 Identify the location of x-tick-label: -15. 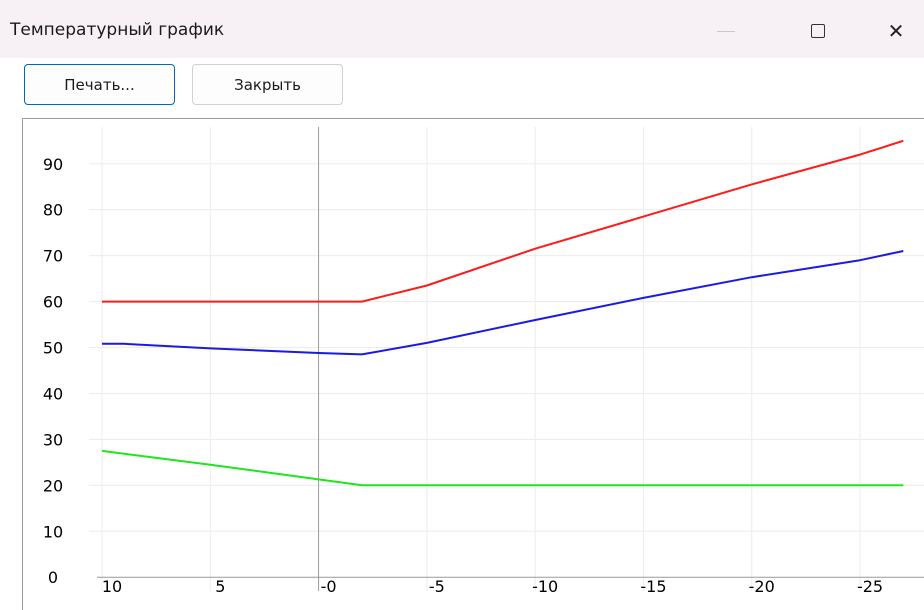
(653, 586).